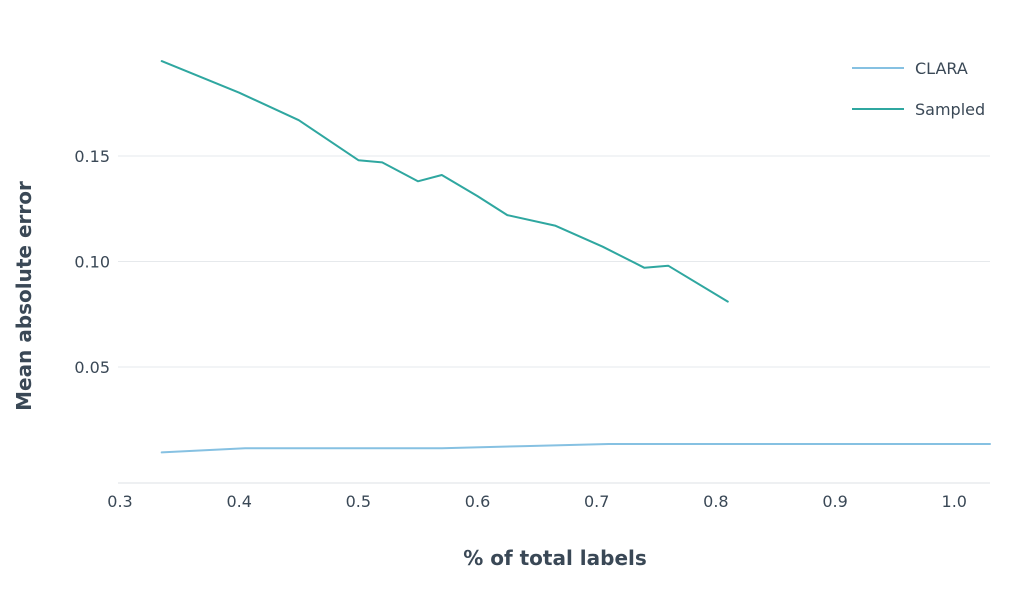  What do you see at coordinates (24, 296) in the screenshot?
I see `y-axis-title: Mean absolute error` at bounding box center [24, 296].